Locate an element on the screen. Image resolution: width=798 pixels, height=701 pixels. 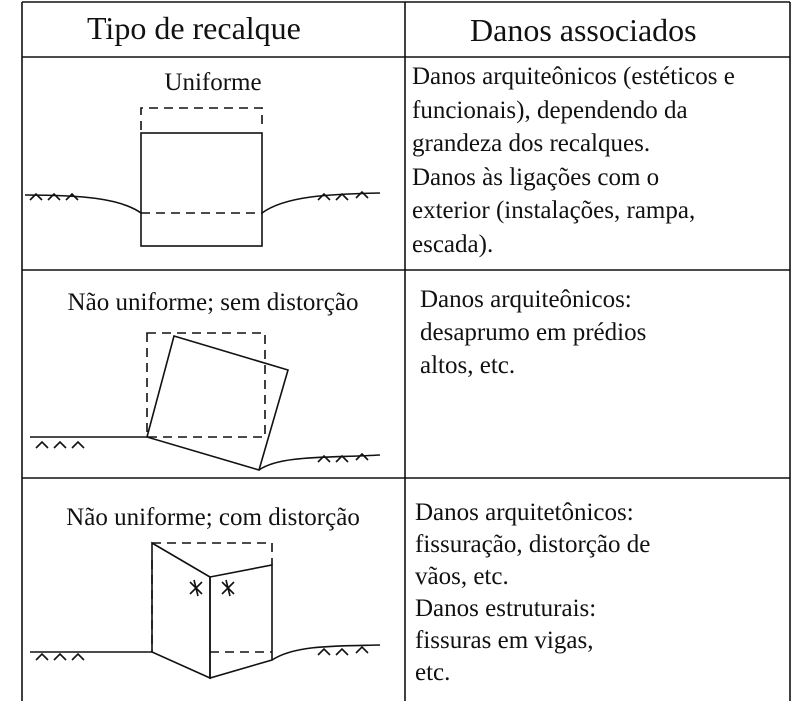
damage-line: desaprumo em prédios is located at coordinates (533, 332).